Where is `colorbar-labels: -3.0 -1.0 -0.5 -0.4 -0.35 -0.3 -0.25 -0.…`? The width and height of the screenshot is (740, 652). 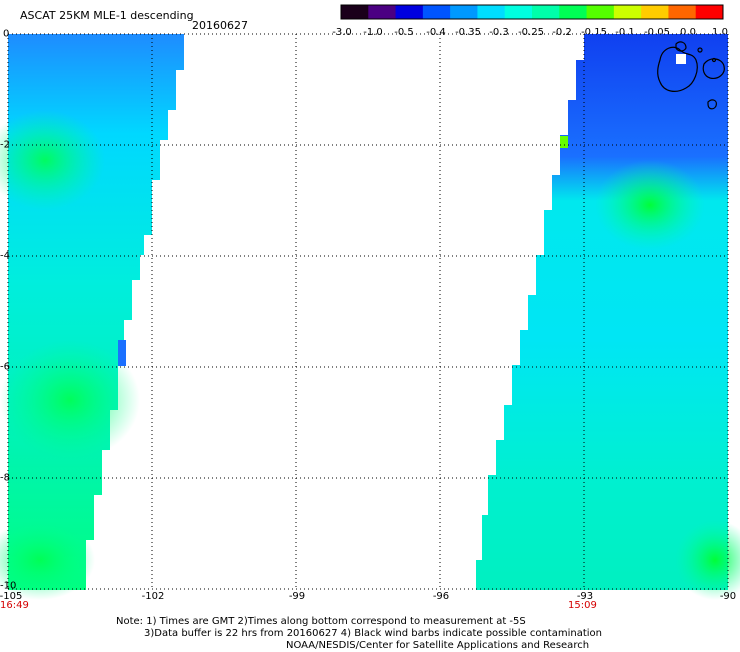 colorbar-labels: -3.0 -1.0 -0.5 -0.4 -0.35 -0.3 -0.25 -0.… is located at coordinates (530, 33).